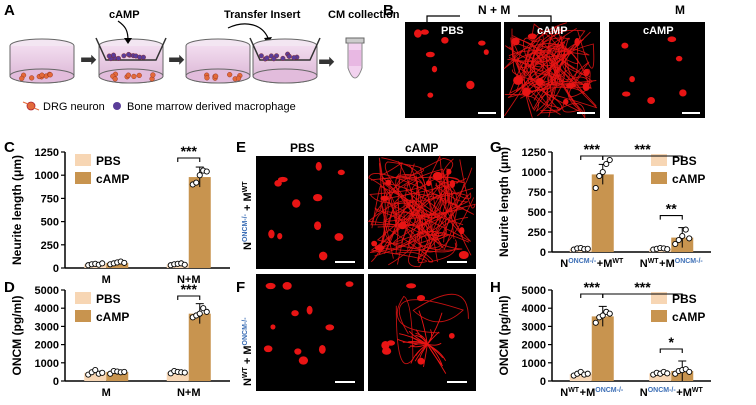 The height and width of the screenshot is (405, 756). I want to click on panel-label-c: C, so click(9, 147).